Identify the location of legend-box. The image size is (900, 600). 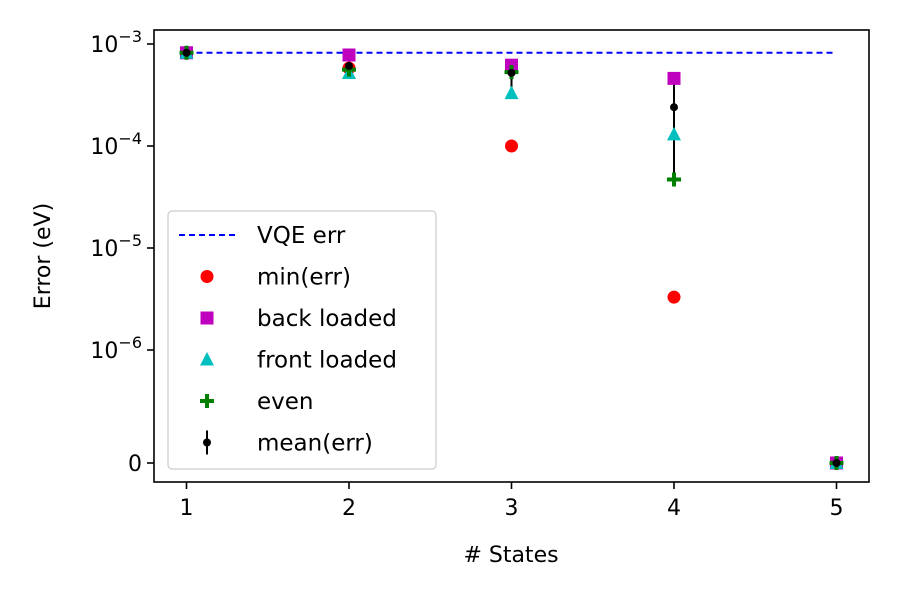
(302, 340).